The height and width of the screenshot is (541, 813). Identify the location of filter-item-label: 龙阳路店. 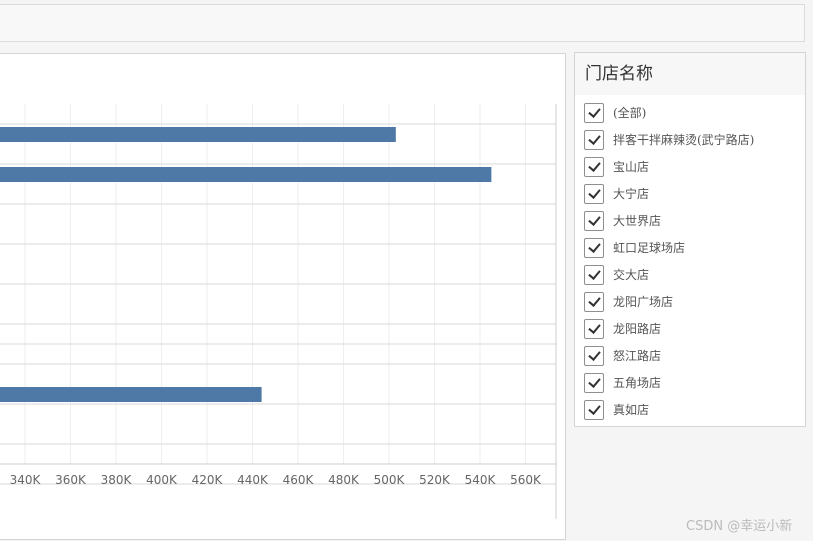
(637, 329).